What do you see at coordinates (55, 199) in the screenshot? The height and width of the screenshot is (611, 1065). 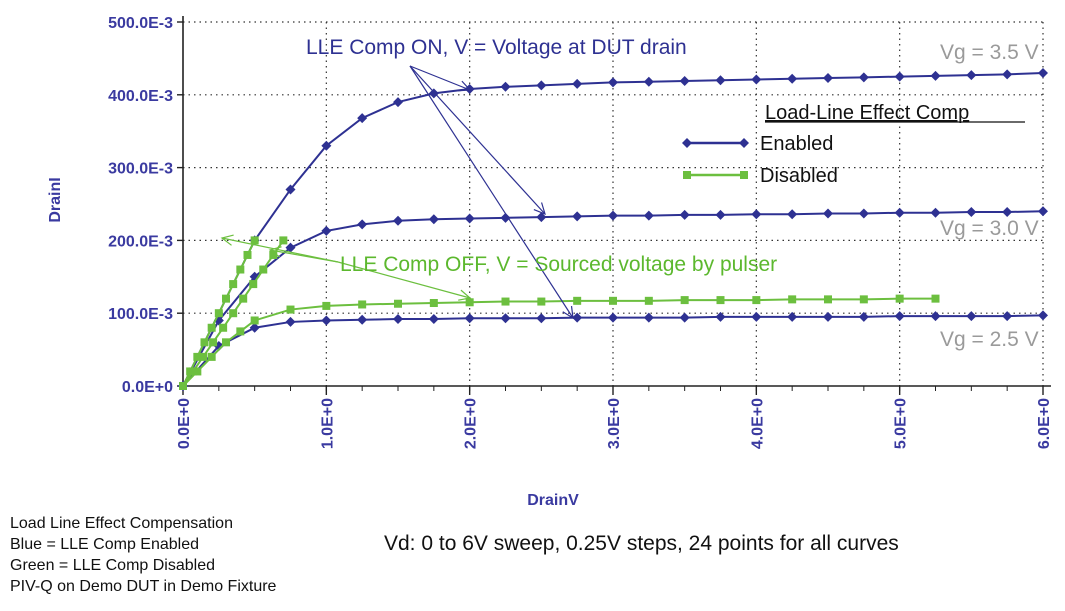 I see `y-axis-title: DrainI` at bounding box center [55, 199].